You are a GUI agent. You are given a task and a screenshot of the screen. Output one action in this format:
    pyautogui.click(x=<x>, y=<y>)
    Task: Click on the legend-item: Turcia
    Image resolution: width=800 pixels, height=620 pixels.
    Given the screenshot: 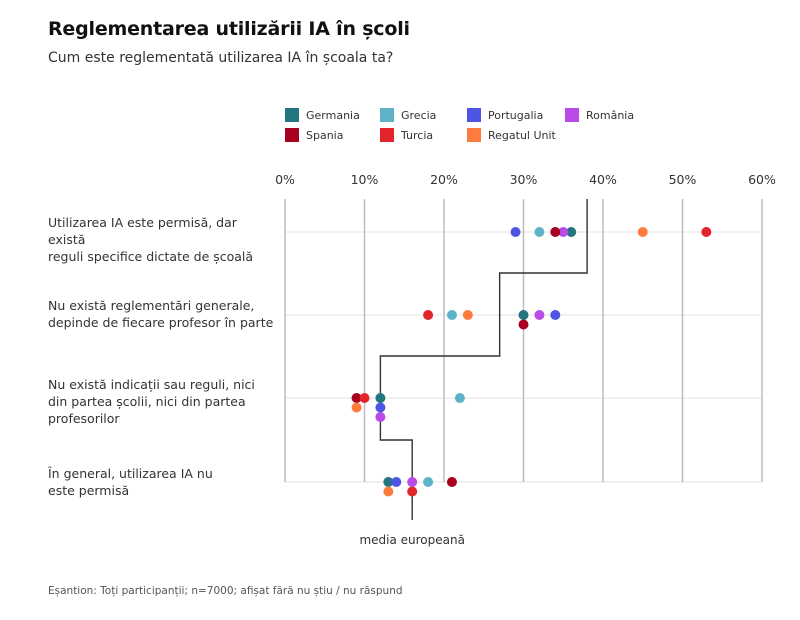 What is the action you would take?
    pyautogui.click(x=406, y=135)
    